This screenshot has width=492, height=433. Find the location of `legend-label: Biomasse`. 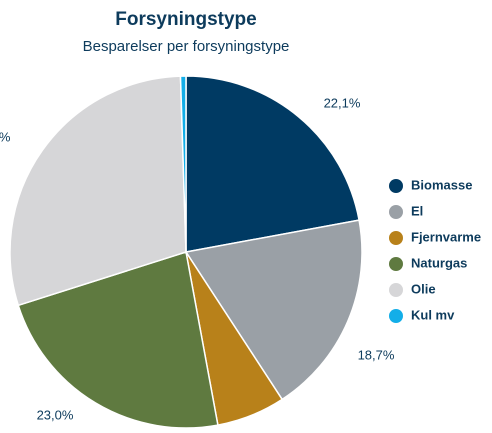

legend-label: Biomasse is located at coordinates (441, 184).